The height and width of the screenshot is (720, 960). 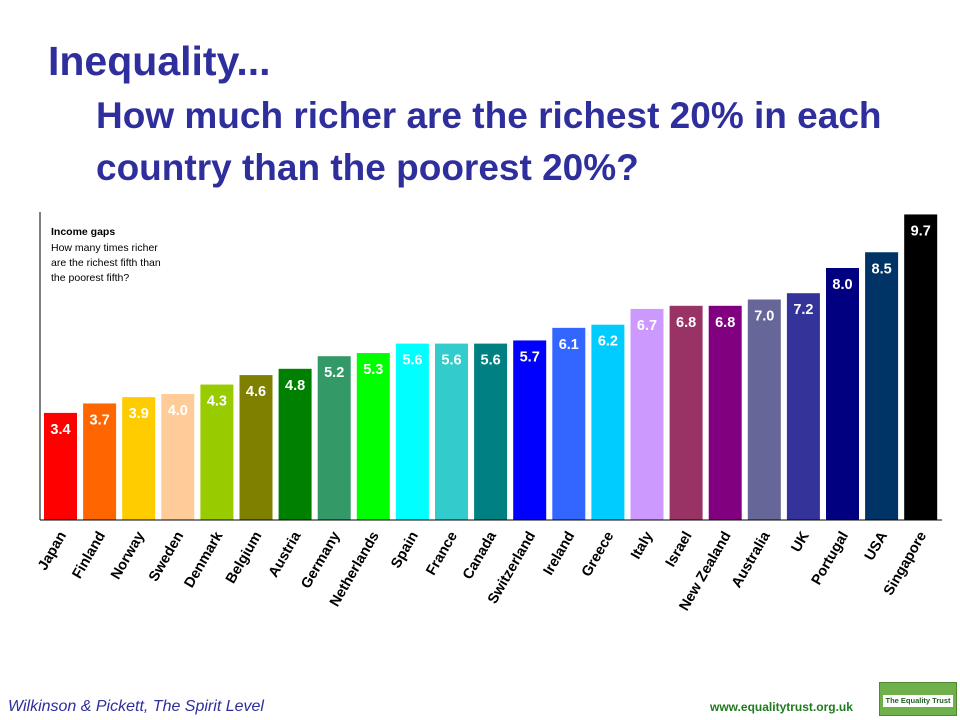 What do you see at coordinates (751, 559) in the screenshot?
I see `x-tick-label-australia: Australia` at bounding box center [751, 559].